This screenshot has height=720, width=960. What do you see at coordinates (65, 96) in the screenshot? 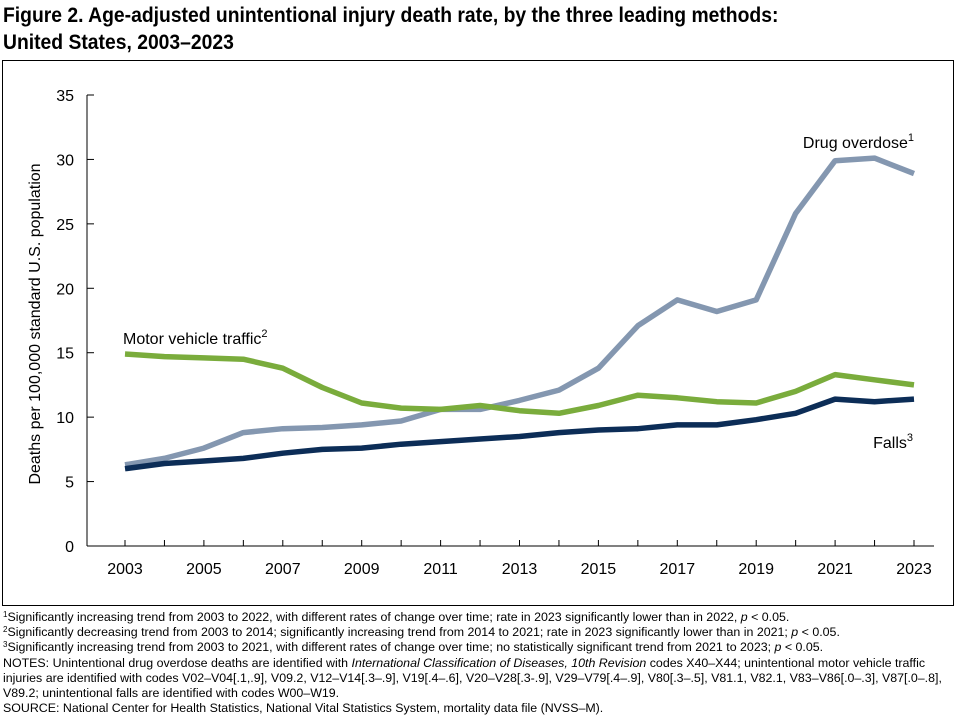
I see `y-tick-label: 35` at bounding box center [65, 96].